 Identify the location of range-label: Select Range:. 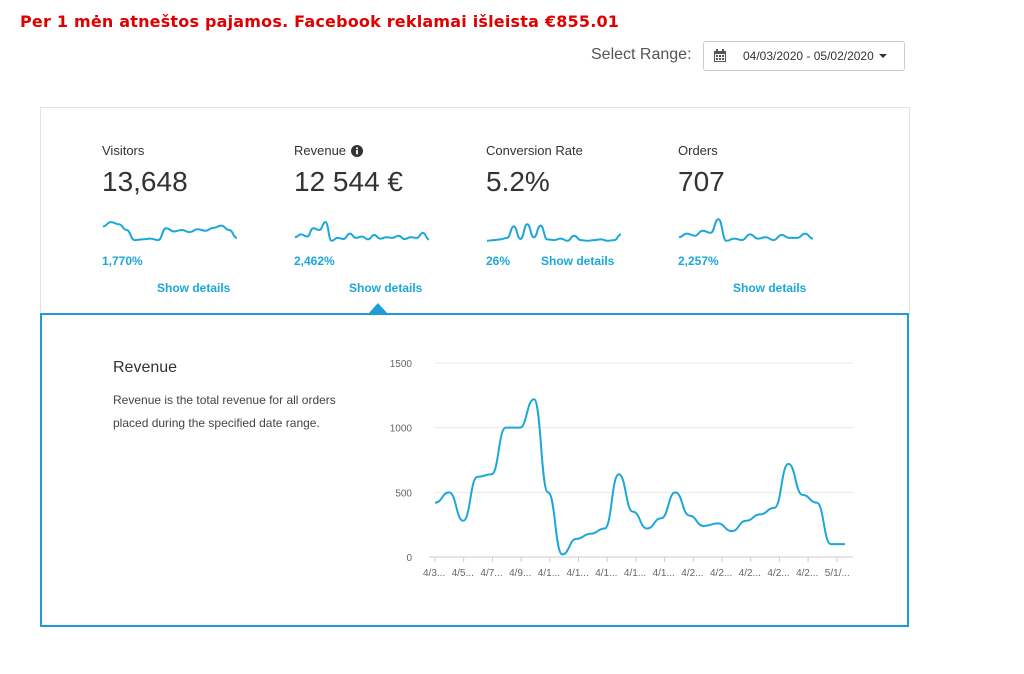
(641, 54).